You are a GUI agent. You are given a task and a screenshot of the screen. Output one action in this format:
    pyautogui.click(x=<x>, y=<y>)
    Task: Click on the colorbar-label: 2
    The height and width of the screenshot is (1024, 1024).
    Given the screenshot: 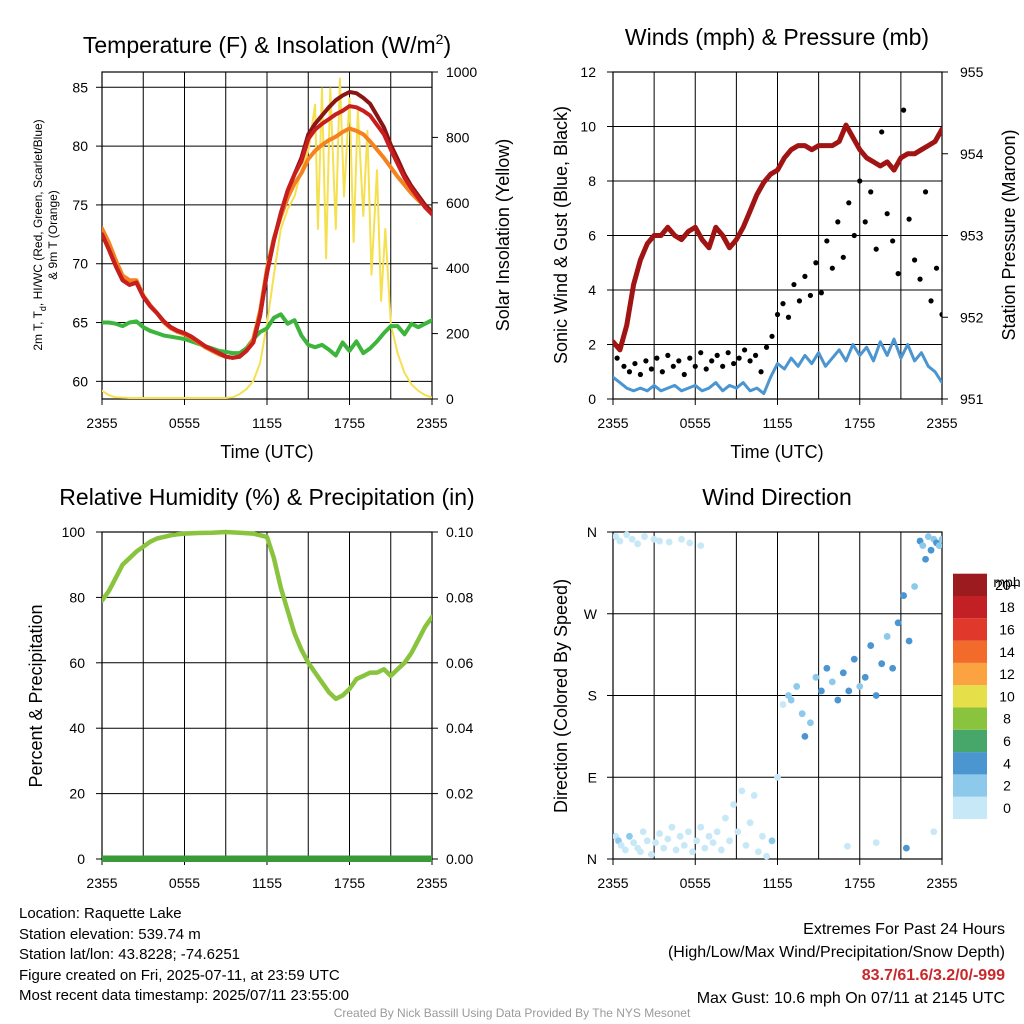 What is the action you would take?
    pyautogui.click(x=1007, y=786)
    